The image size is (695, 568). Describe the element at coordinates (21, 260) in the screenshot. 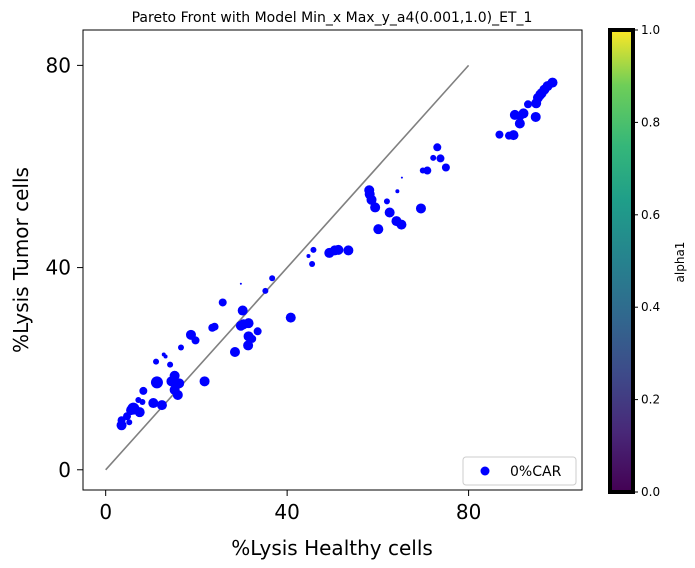

I see `y-axis-label: %Lysis Tumor cells` at that location.